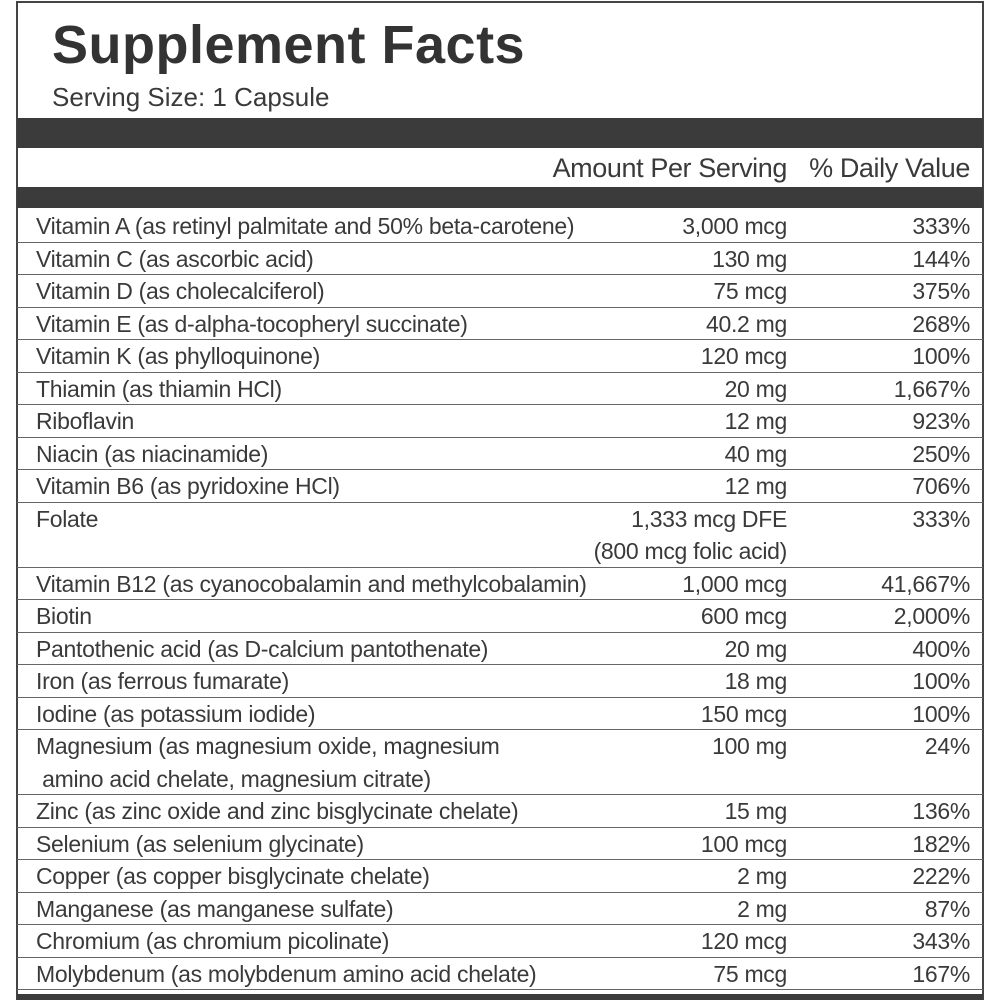 This screenshot has width=1000, height=1000. I want to click on amount: 130 mg, so click(749, 258).